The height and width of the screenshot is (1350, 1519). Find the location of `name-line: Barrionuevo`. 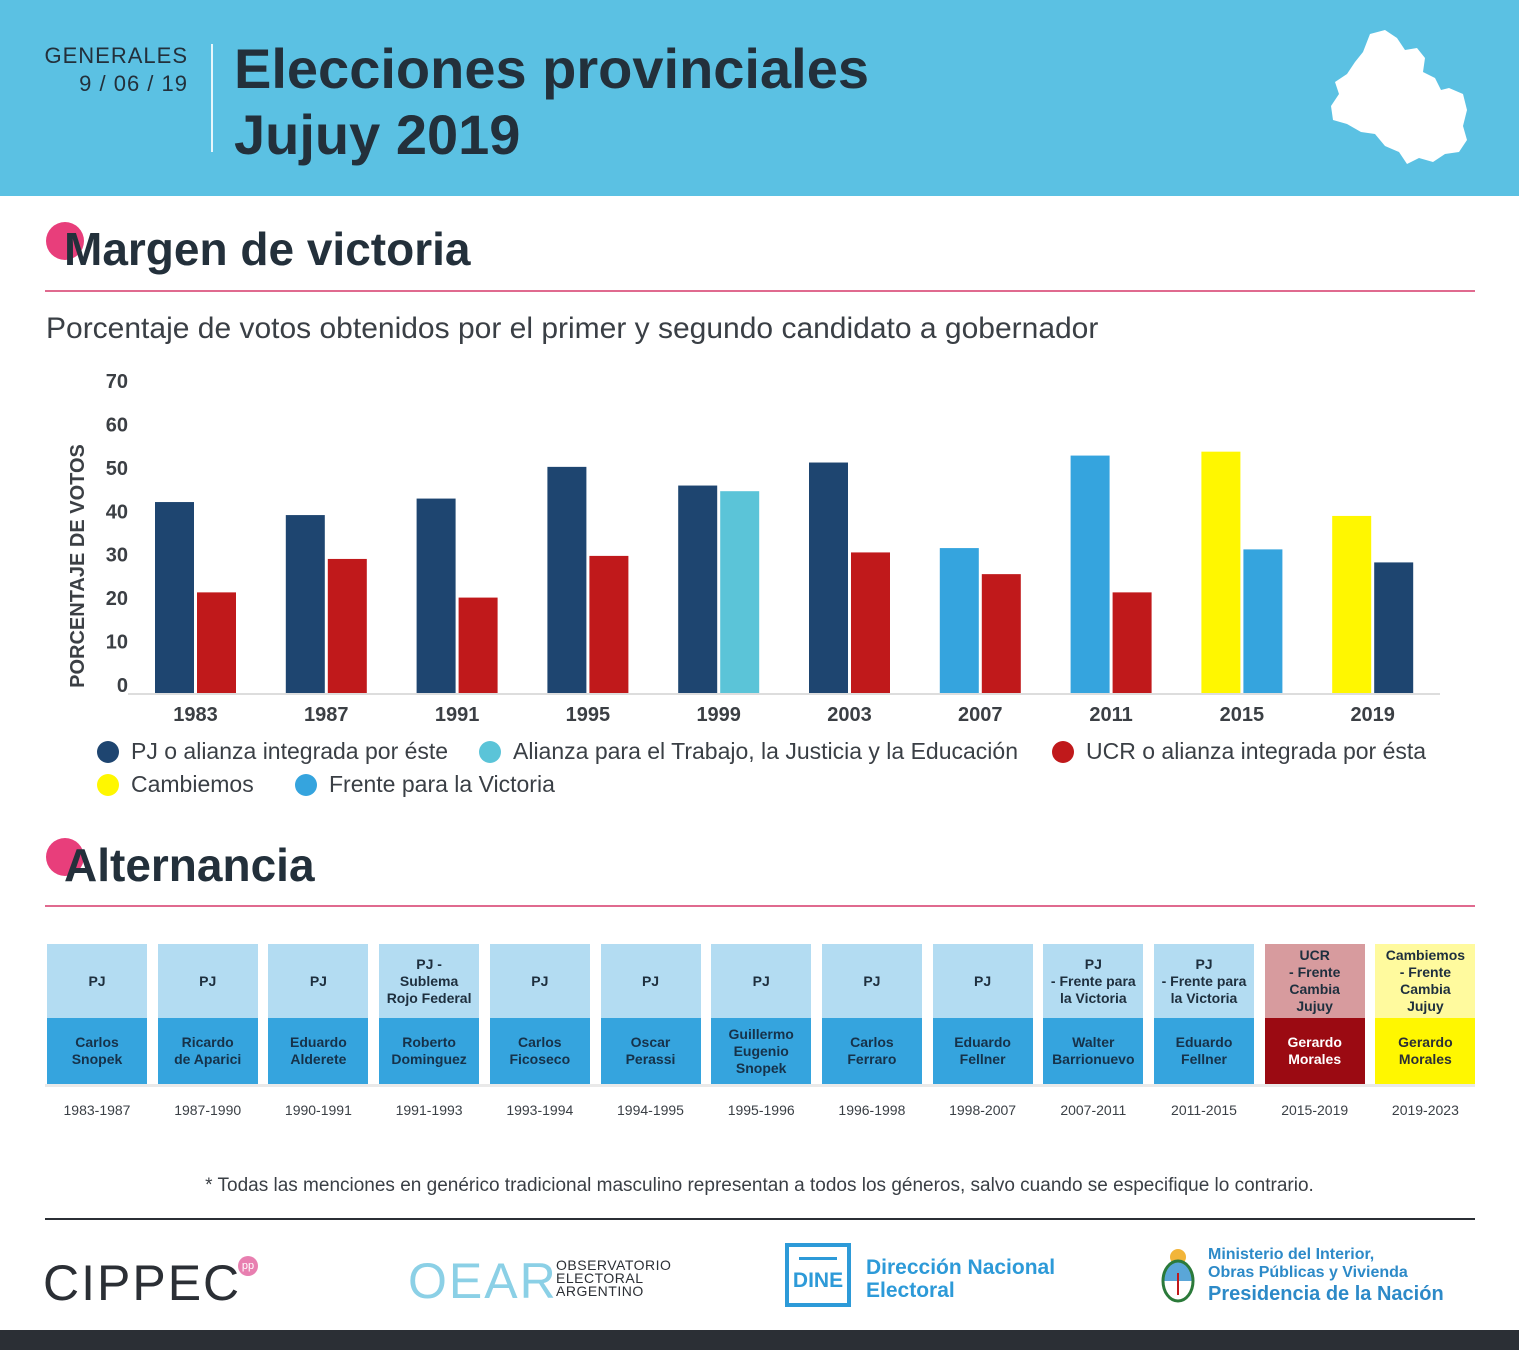

name-line: Barrionuevo is located at coordinates (1093, 1059).